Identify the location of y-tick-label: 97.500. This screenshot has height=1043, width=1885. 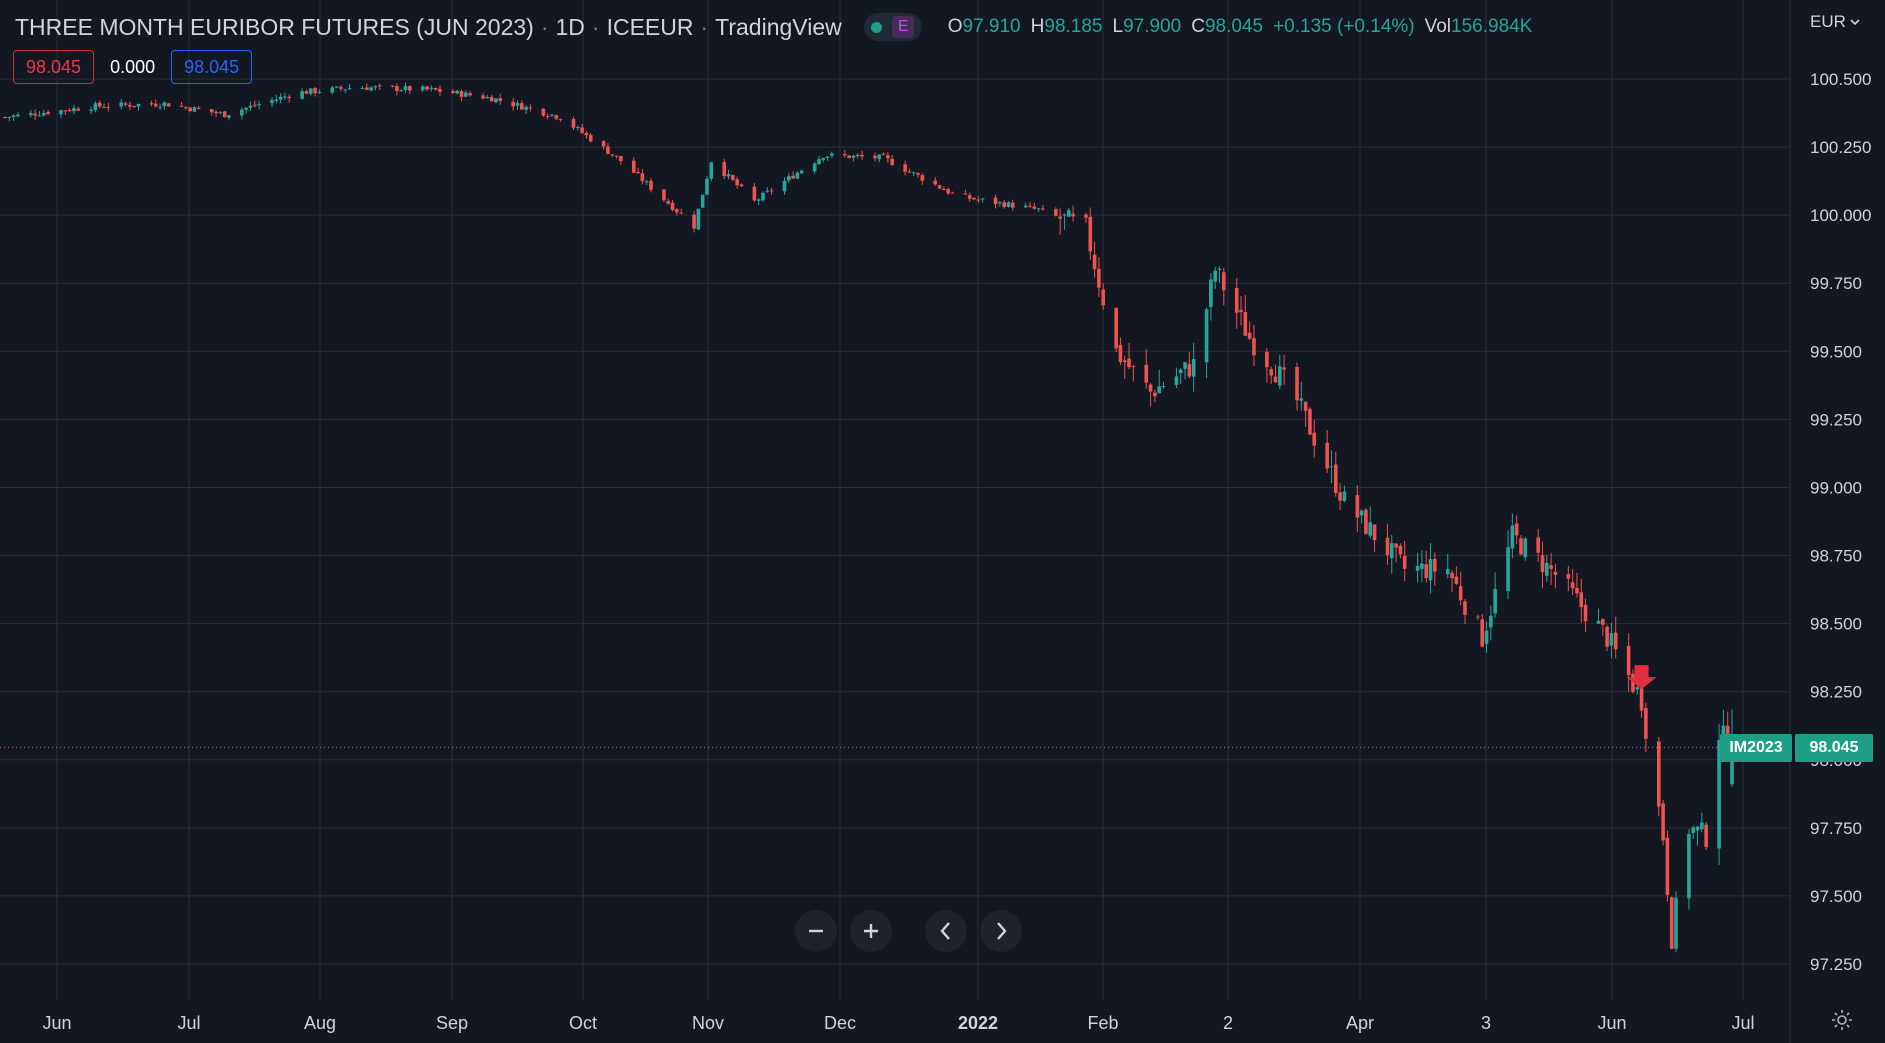
(1836, 896).